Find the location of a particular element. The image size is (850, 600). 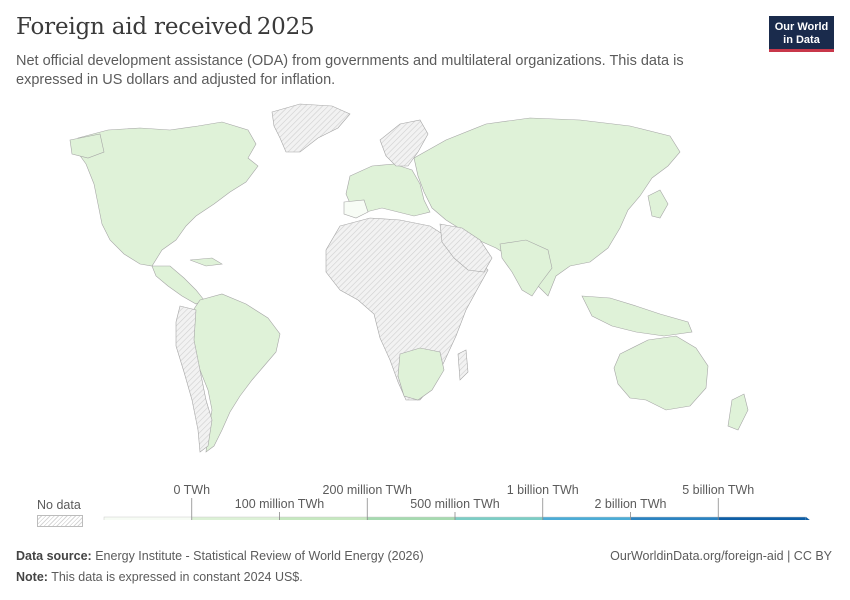

legend-label-4: 1 billion TWh is located at coordinates (542, 490).